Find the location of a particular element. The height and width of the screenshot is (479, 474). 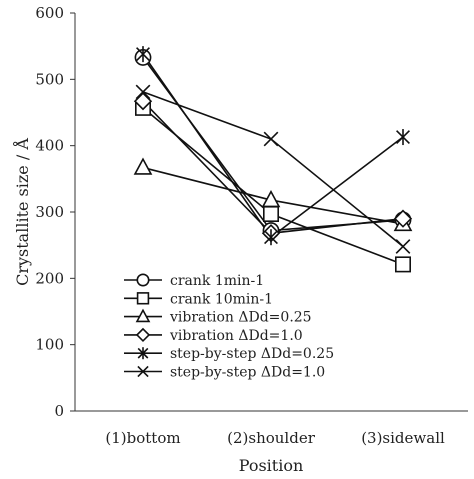

legend-label: vibration ΔDd=0.25 is located at coordinates (240, 318).